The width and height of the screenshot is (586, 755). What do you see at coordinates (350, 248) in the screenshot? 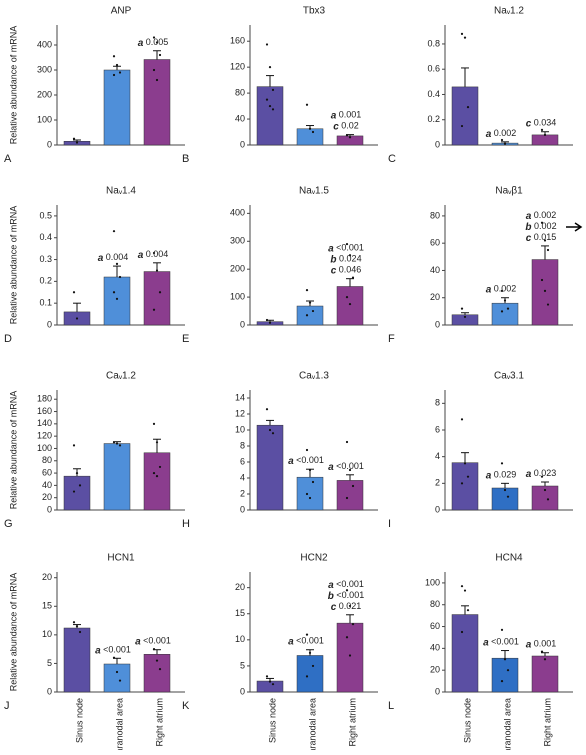
I see `annotation-value: <0.001` at bounding box center [350, 248].